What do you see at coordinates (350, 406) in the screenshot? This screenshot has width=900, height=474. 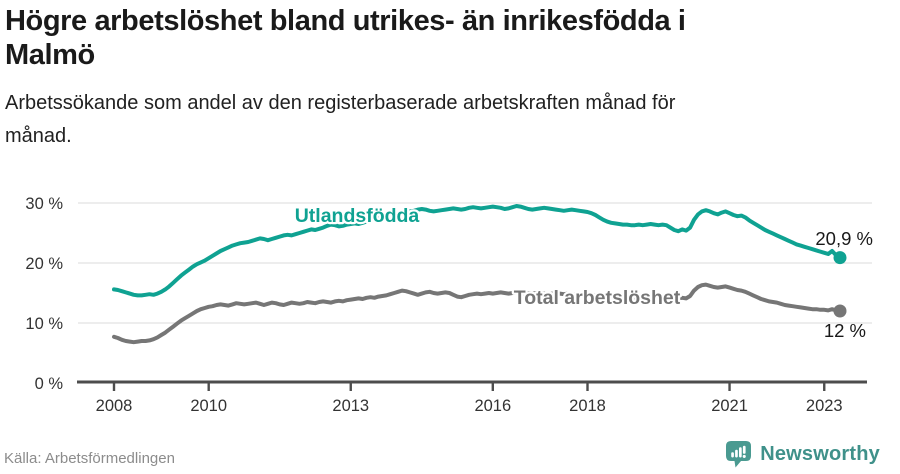 I see `x-axis-label-2013: 2013` at bounding box center [350, 406].